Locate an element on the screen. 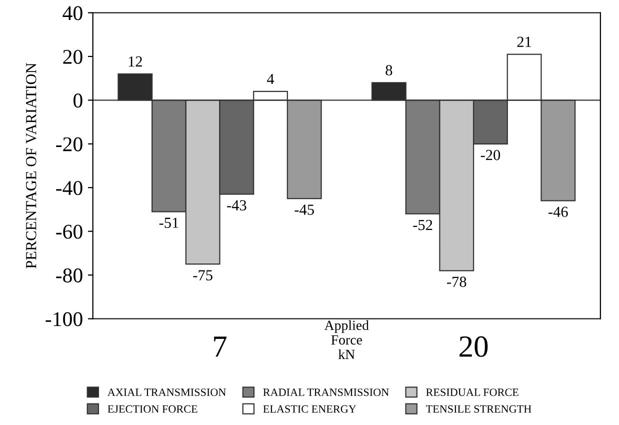 This screenshot has width=619, height=425. y-tick-label: -20 is located at coordinates (69, 144).